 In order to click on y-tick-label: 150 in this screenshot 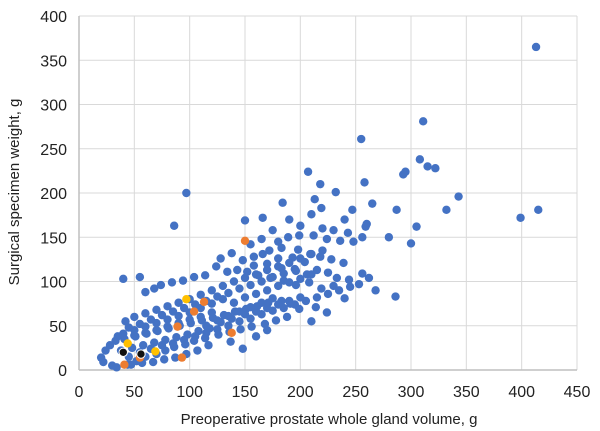, I will do `click(53, 238)`.